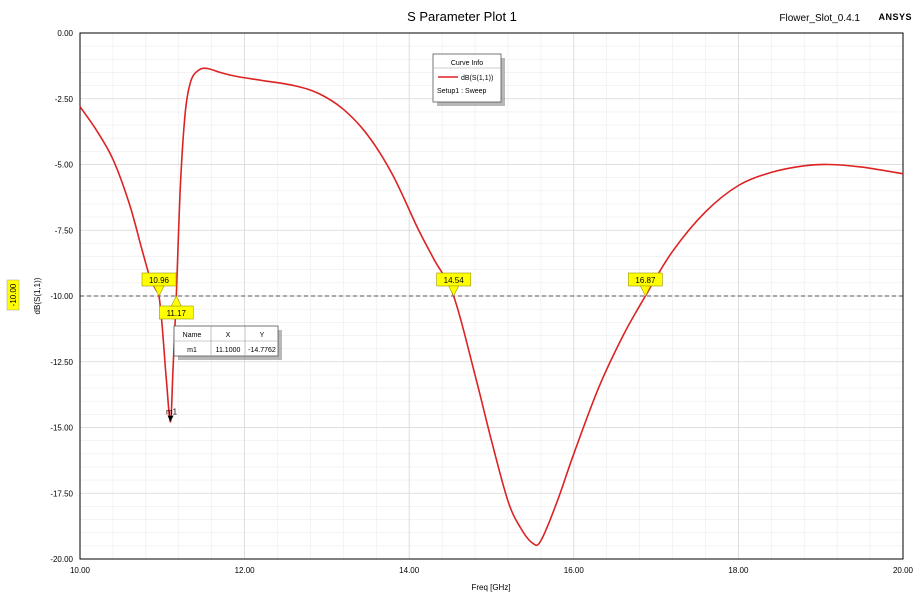 This screenshot has width=916, height=596. Describe the element at coordinates (819, 18) in the screenshot. I see `project-name: Flower_Slot_0.4.1` at that location.